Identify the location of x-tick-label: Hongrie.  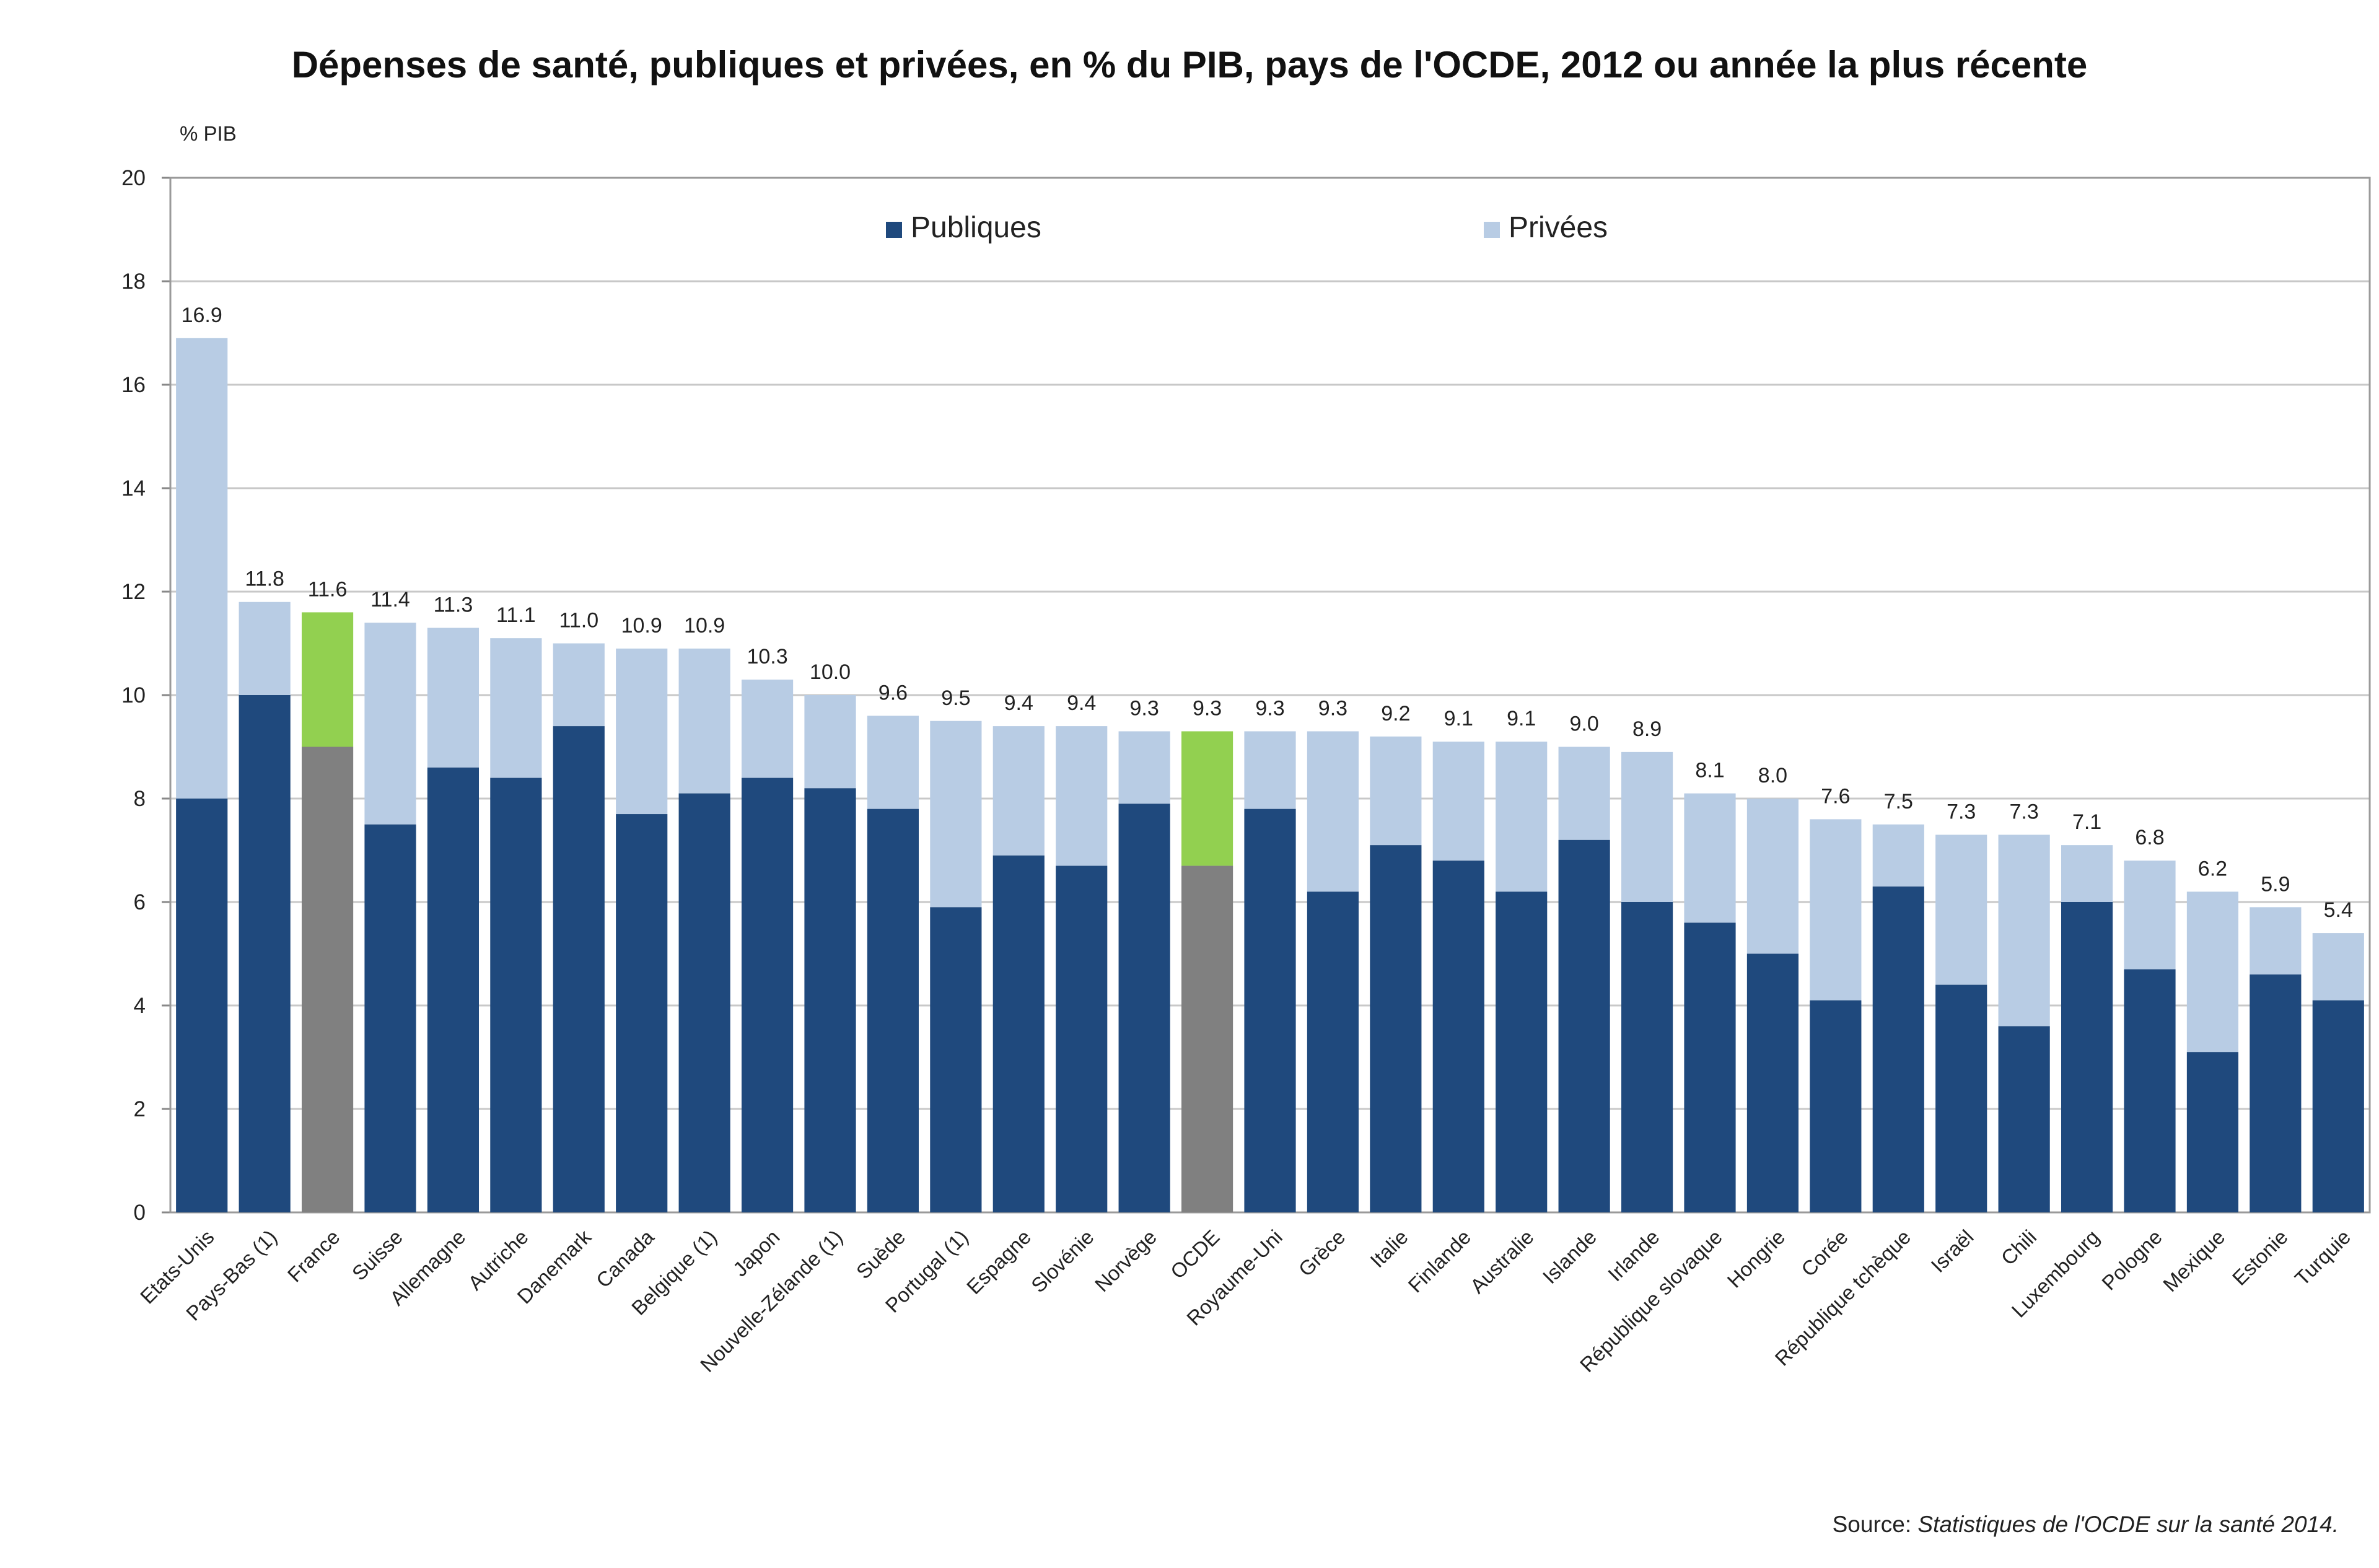
(1755, 1258).